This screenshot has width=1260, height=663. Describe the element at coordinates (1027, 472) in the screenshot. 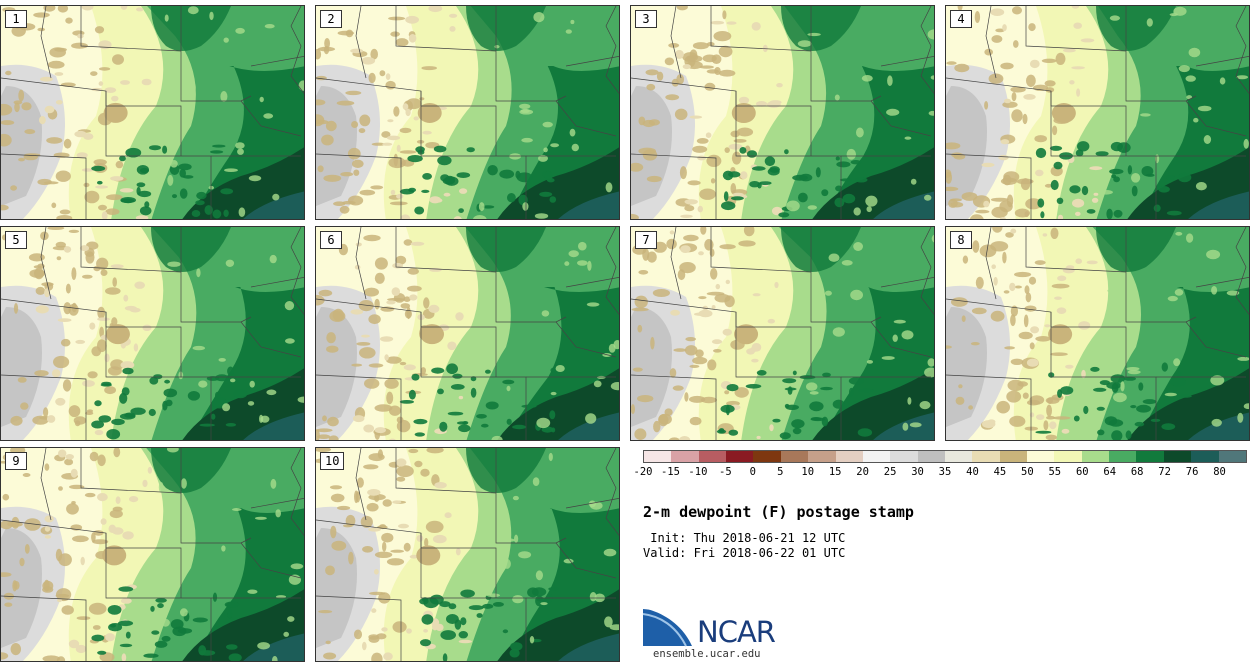

I see `colorbar-tick-label: 50` at that location.